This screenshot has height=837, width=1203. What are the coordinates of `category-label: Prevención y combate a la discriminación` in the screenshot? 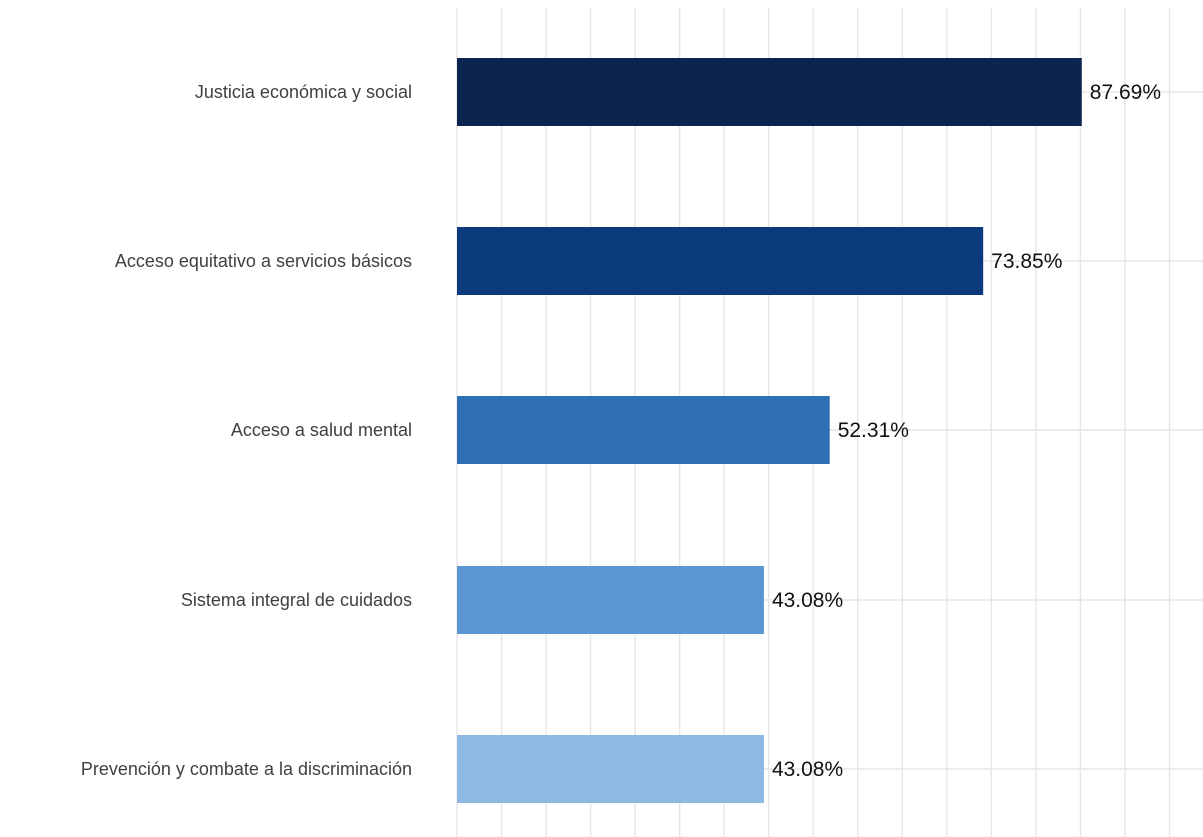 It's located at (246, 769).